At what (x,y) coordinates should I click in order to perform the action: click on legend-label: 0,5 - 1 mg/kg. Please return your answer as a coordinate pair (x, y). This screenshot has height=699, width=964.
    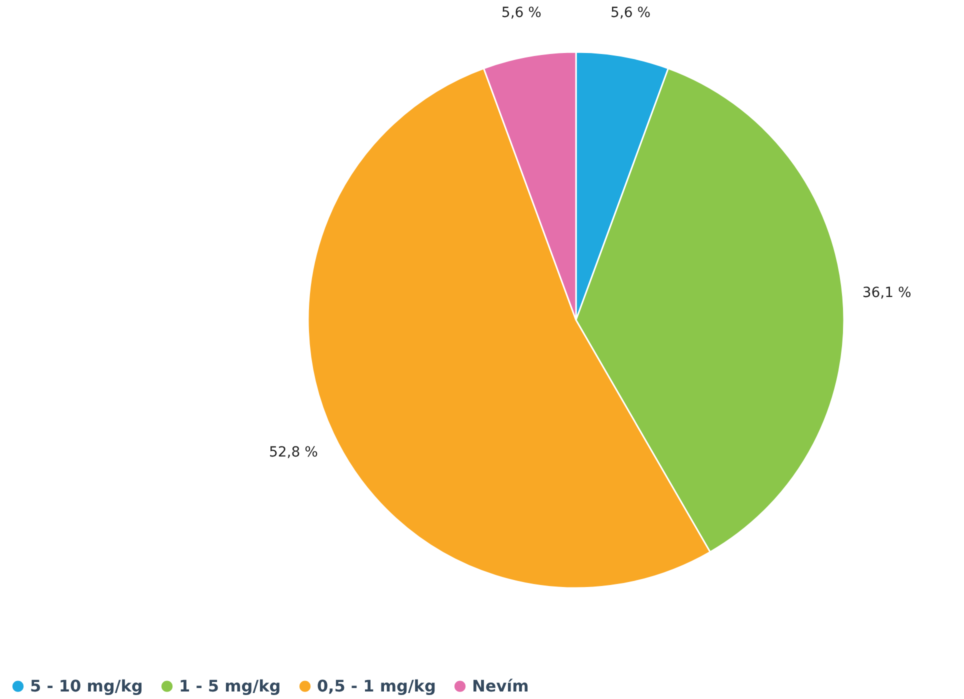
    Looking at the image, I should click on (376, 686).